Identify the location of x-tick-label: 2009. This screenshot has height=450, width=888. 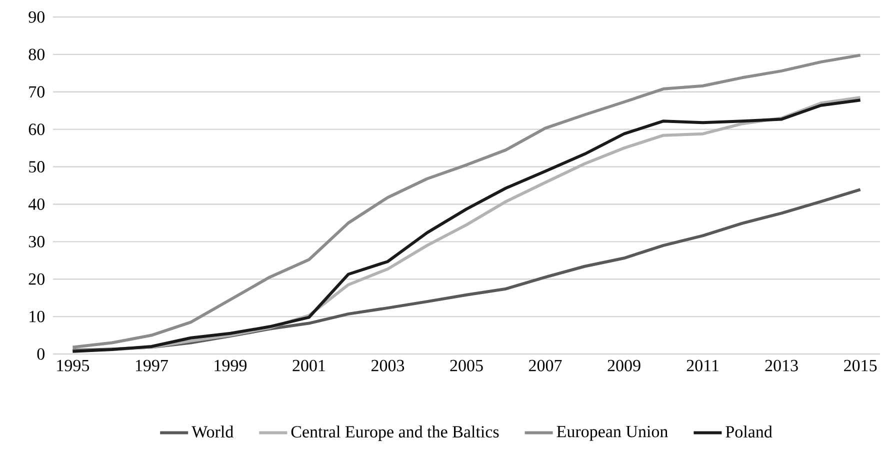
(624, 366).